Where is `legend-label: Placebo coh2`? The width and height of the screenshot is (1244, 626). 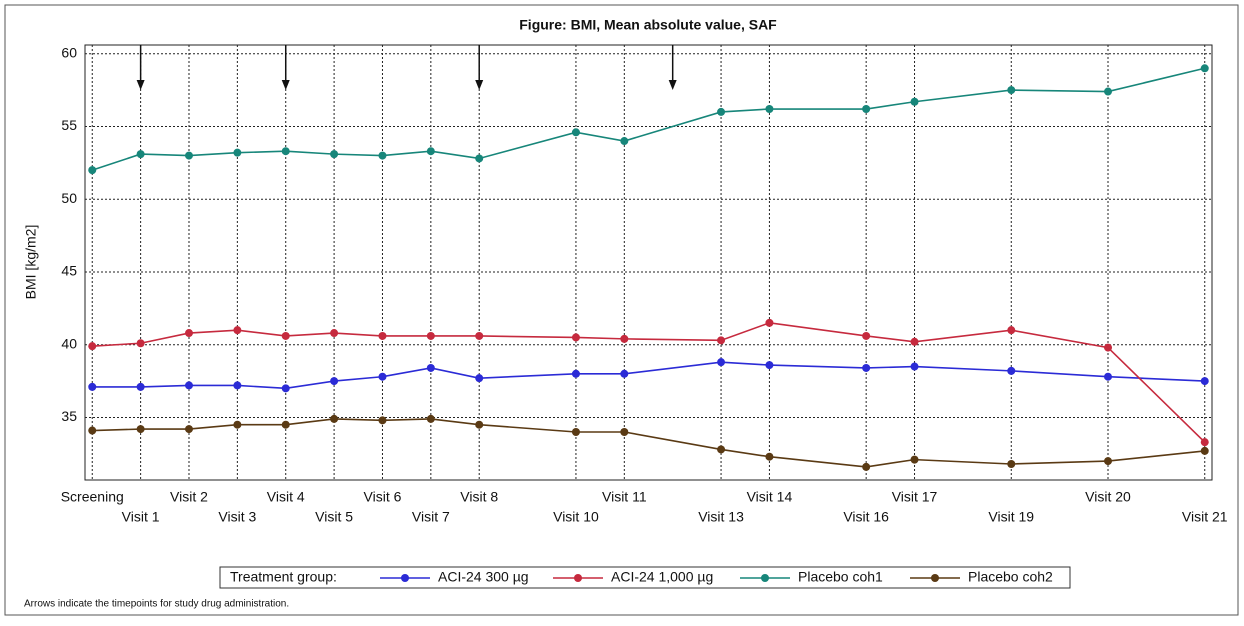 legend-label: Placebo coh2 is located at coordinates (1010, 577).